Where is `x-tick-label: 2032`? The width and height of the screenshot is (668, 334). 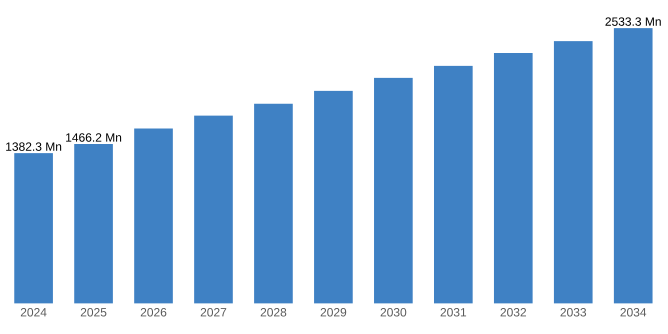
x-tick-label: 2032 is located at coordinates (513, 312).